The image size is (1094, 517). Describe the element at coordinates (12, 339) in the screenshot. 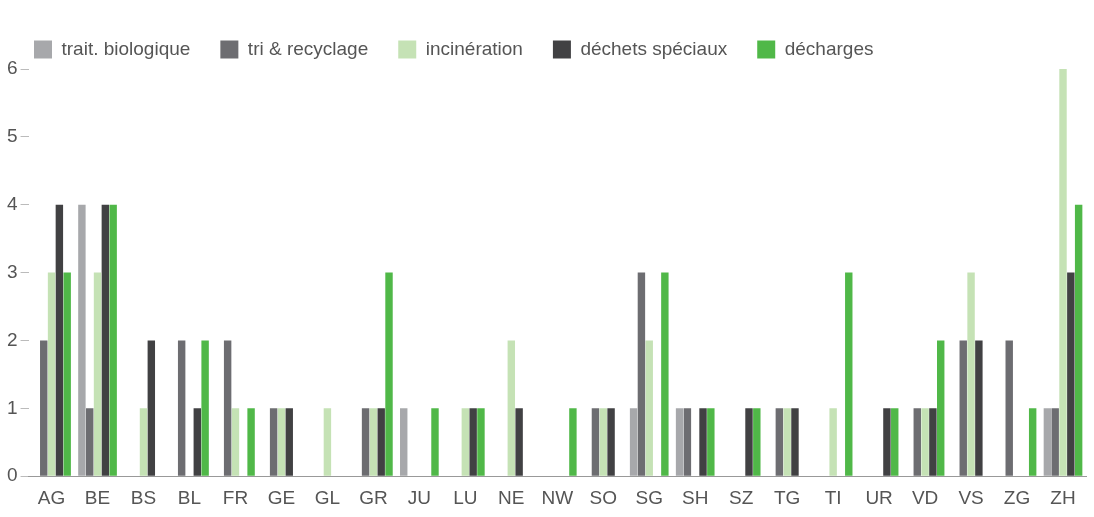

I see `y-tick-label: 2` at that location.